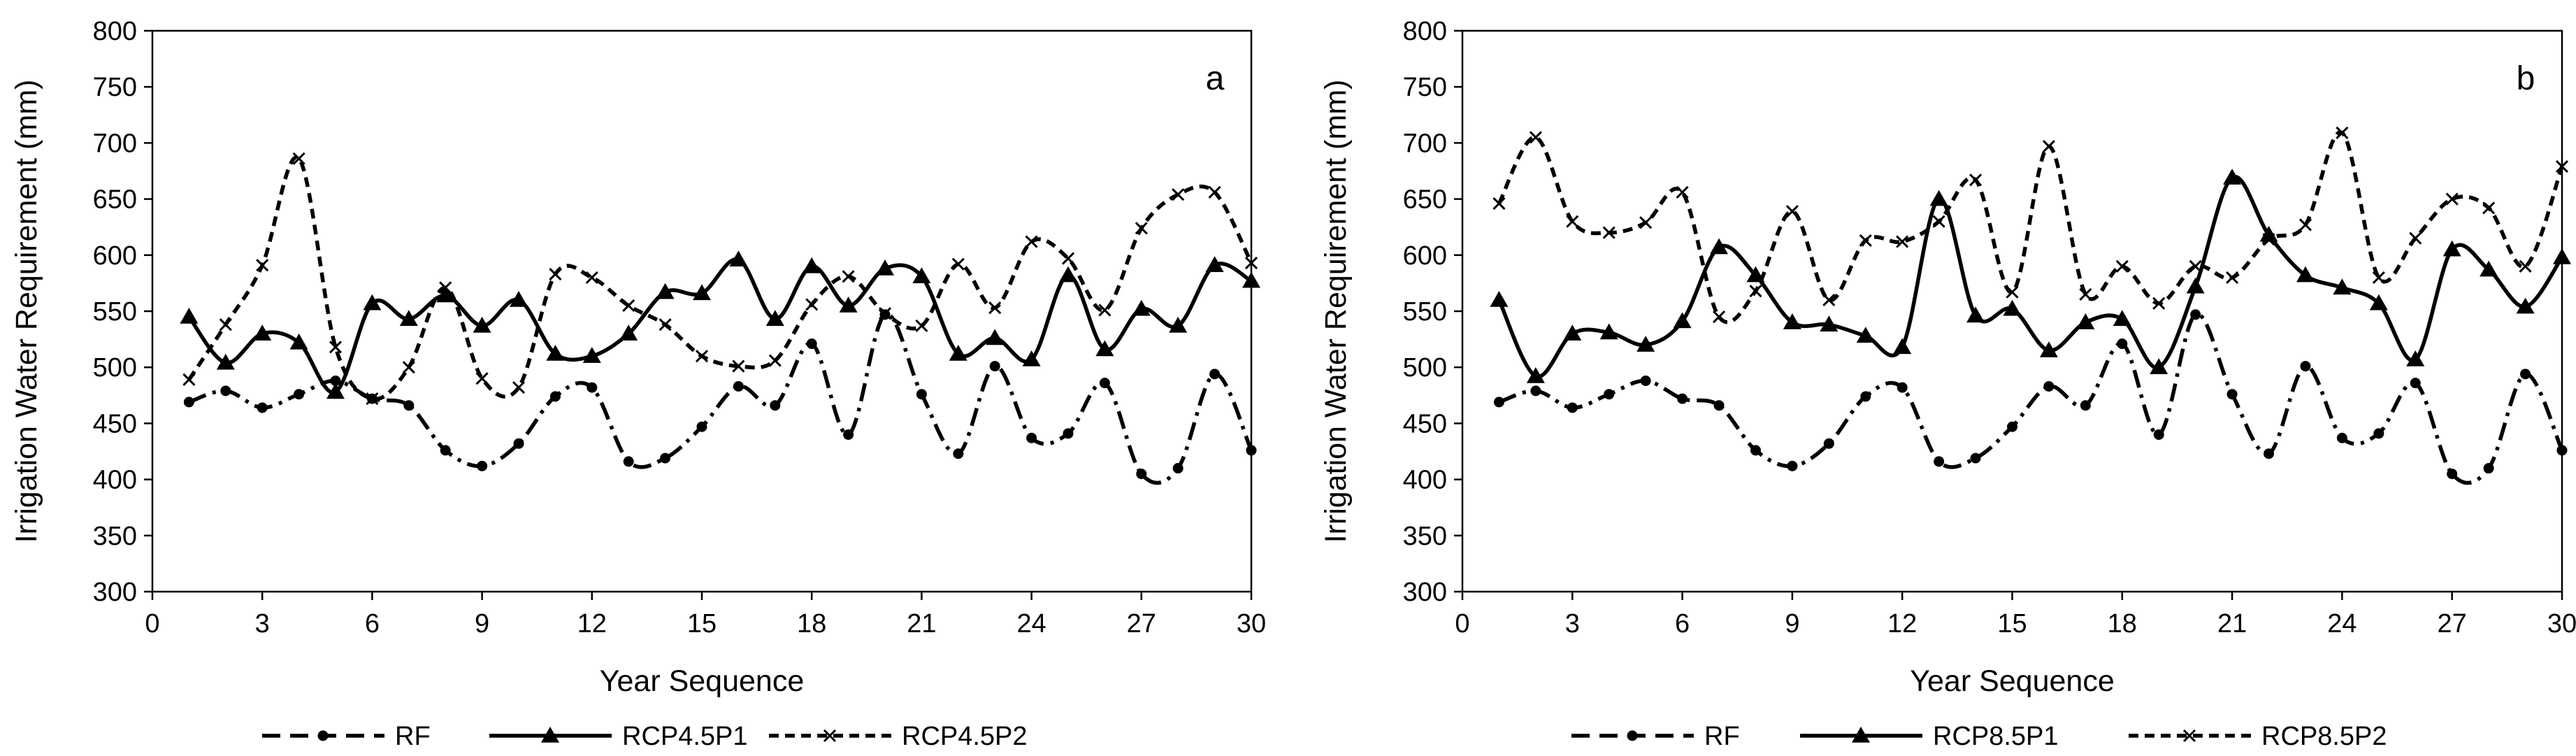 This screenshot has width=2576, height=756. What do you see at coordinates (1425, 200) in the screenshot?
I see `y-tick-label: 650` at bounding box center [1425, 200].